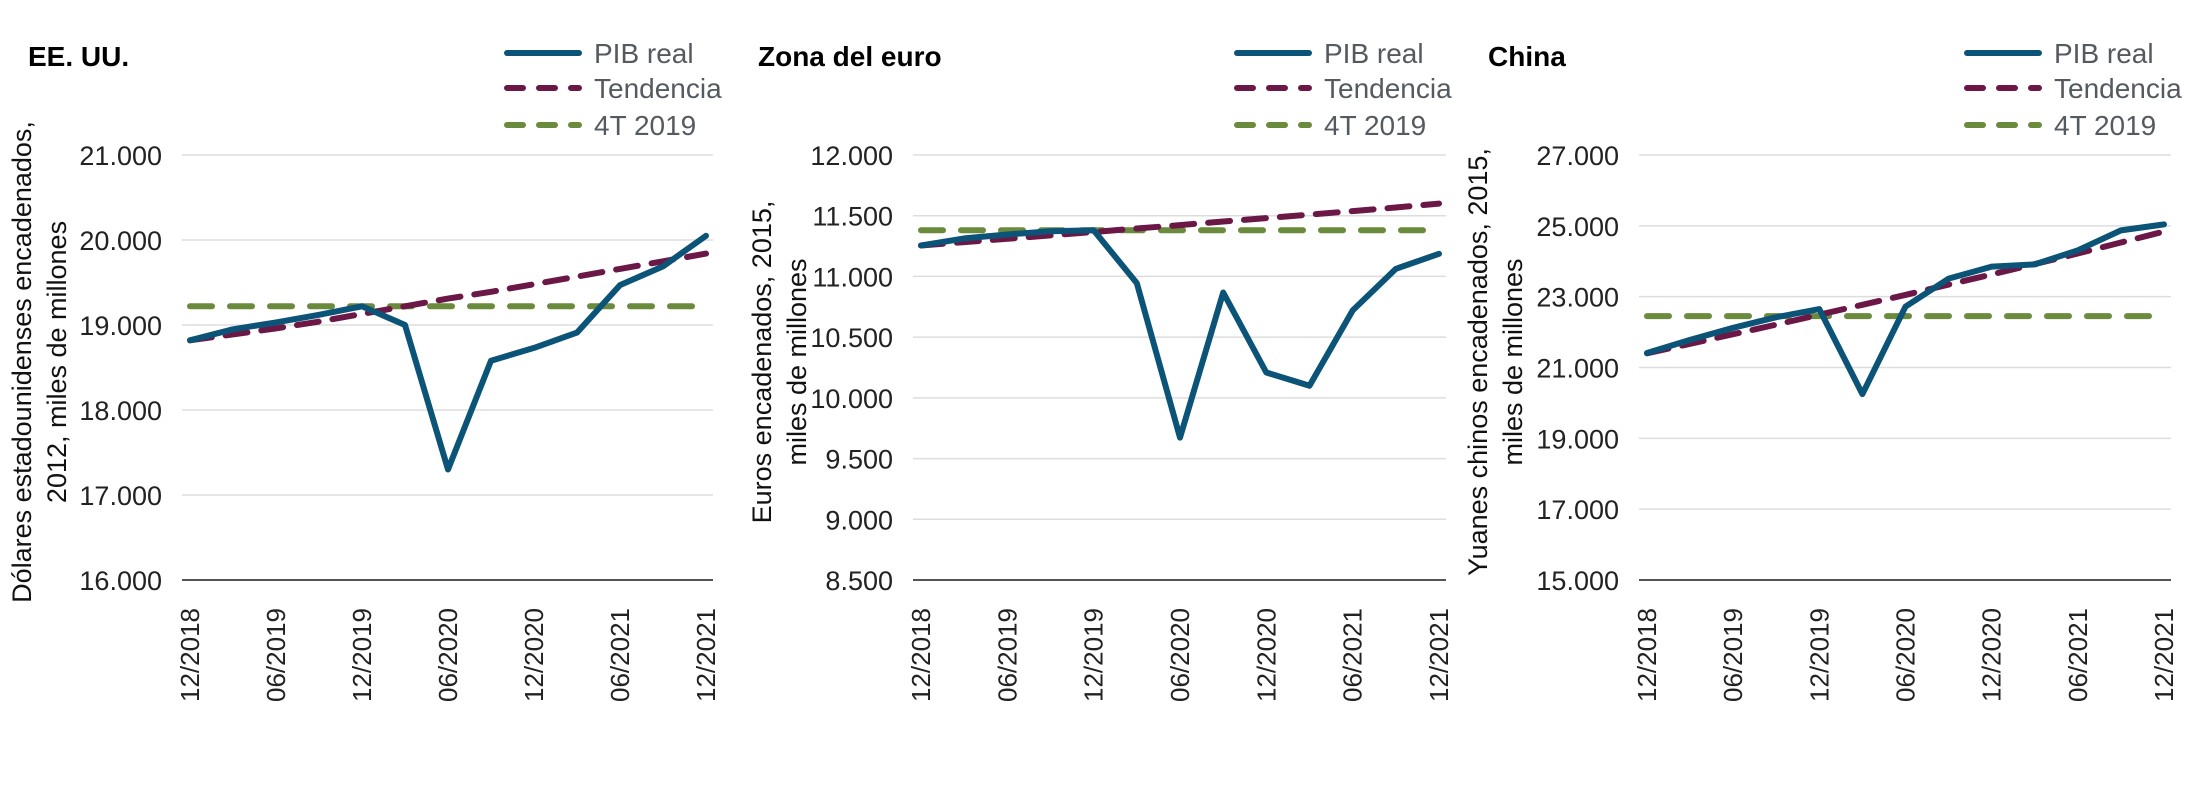  I want to click on y-axis-title: Dólares estadounidenses encadenados,, so click(22, 362).